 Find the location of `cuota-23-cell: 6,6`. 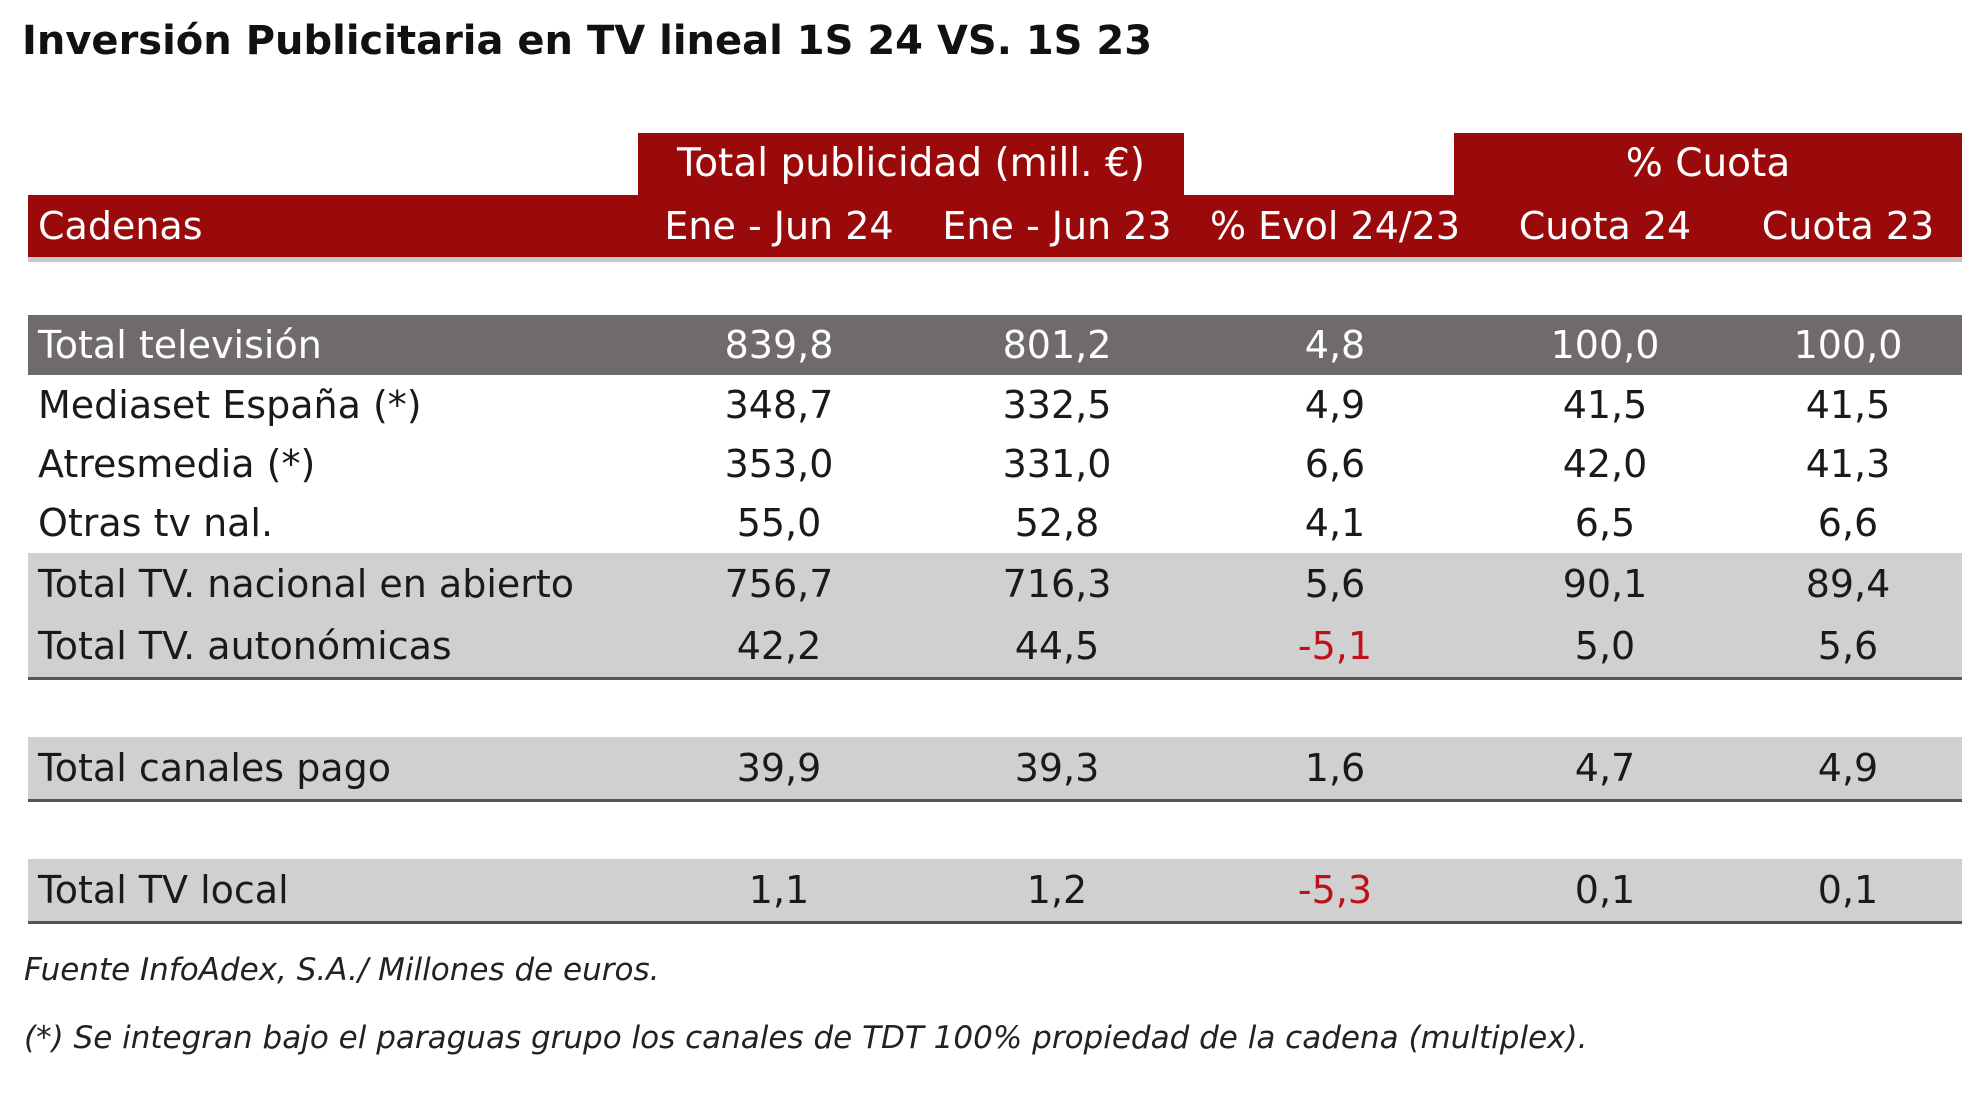

cuota-23-cell: 6,6 is located at coordinates (1848, 523).